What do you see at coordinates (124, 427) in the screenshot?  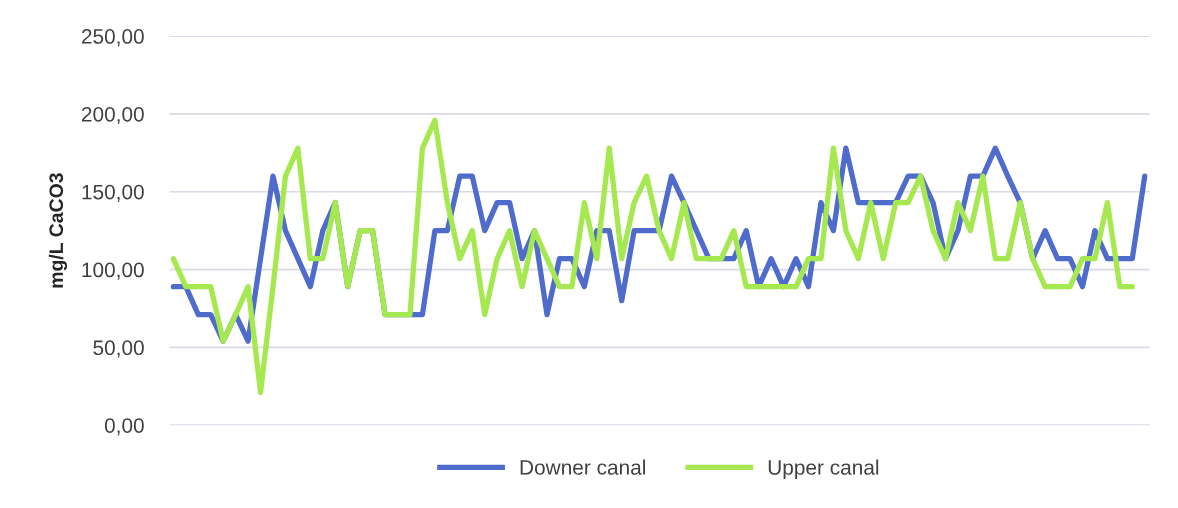 I see `y-tick-label: 0,00` at bounding box center [124, 427].